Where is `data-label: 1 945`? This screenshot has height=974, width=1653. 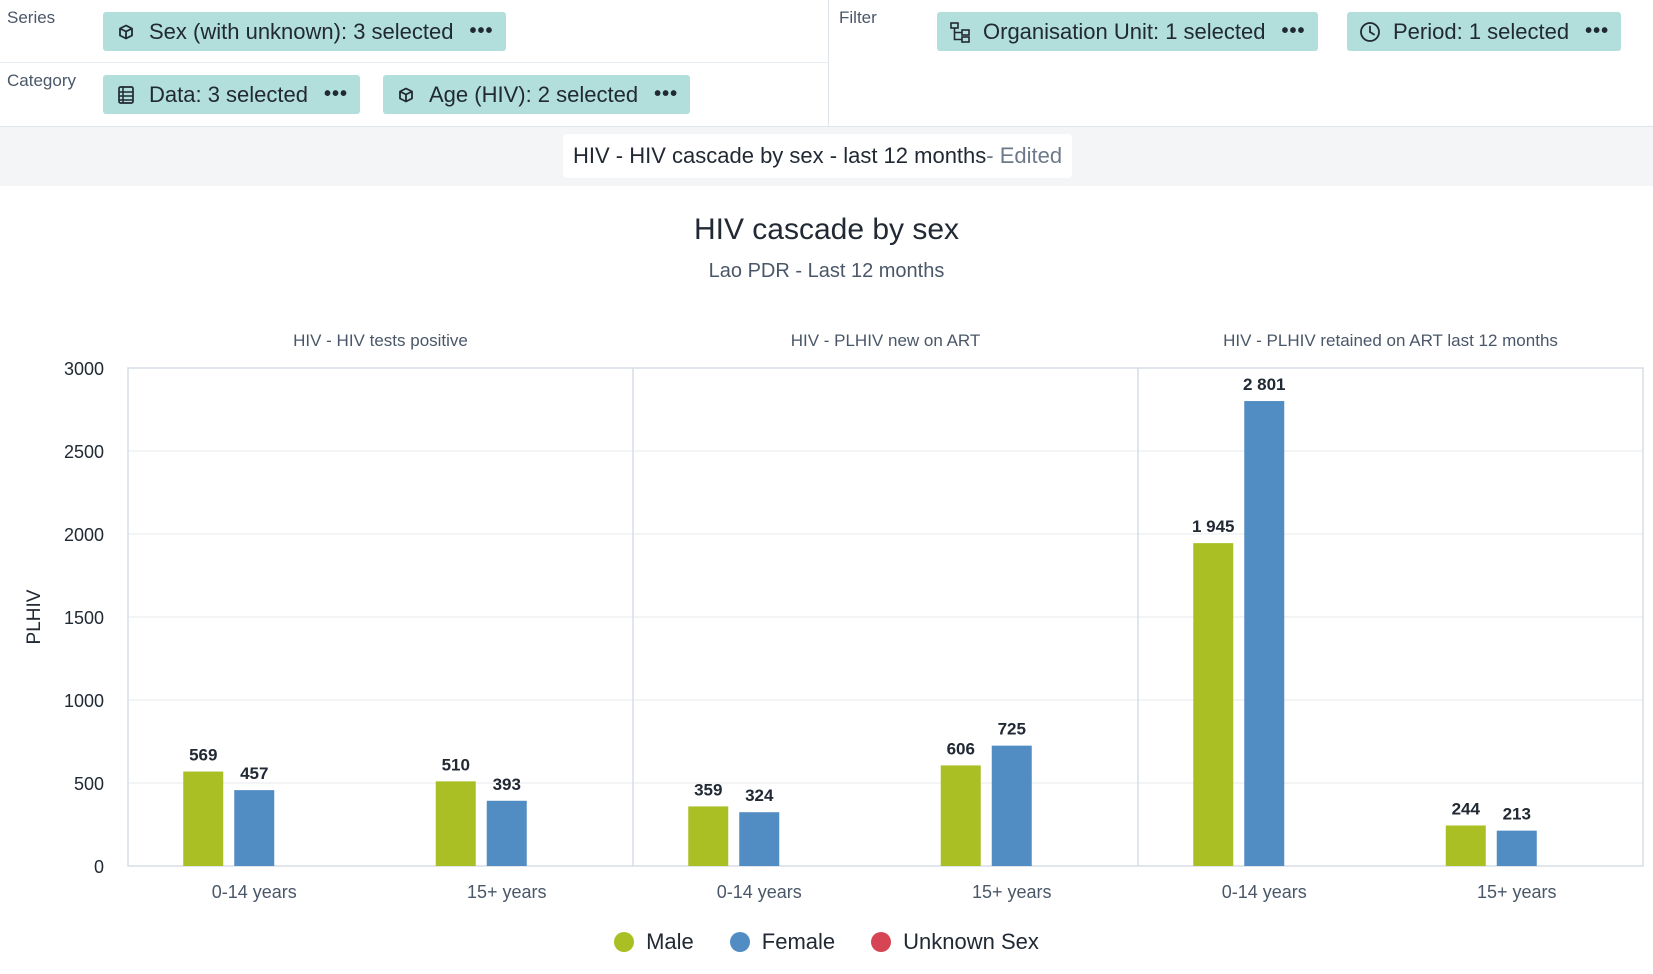
data-label: 1 945 is located at coordinates (1213, 526).